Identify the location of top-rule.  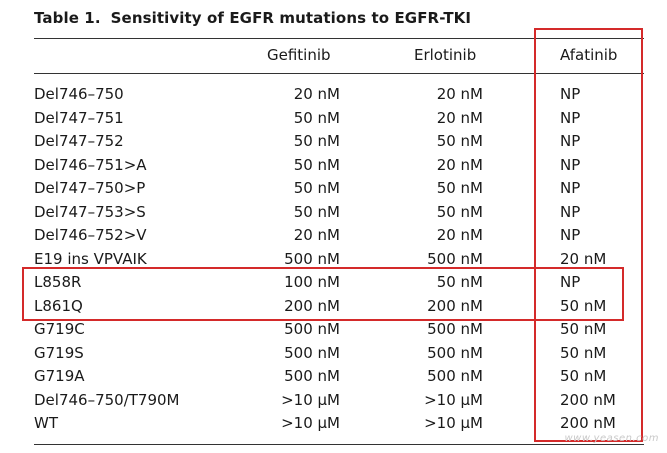
(339, 38).